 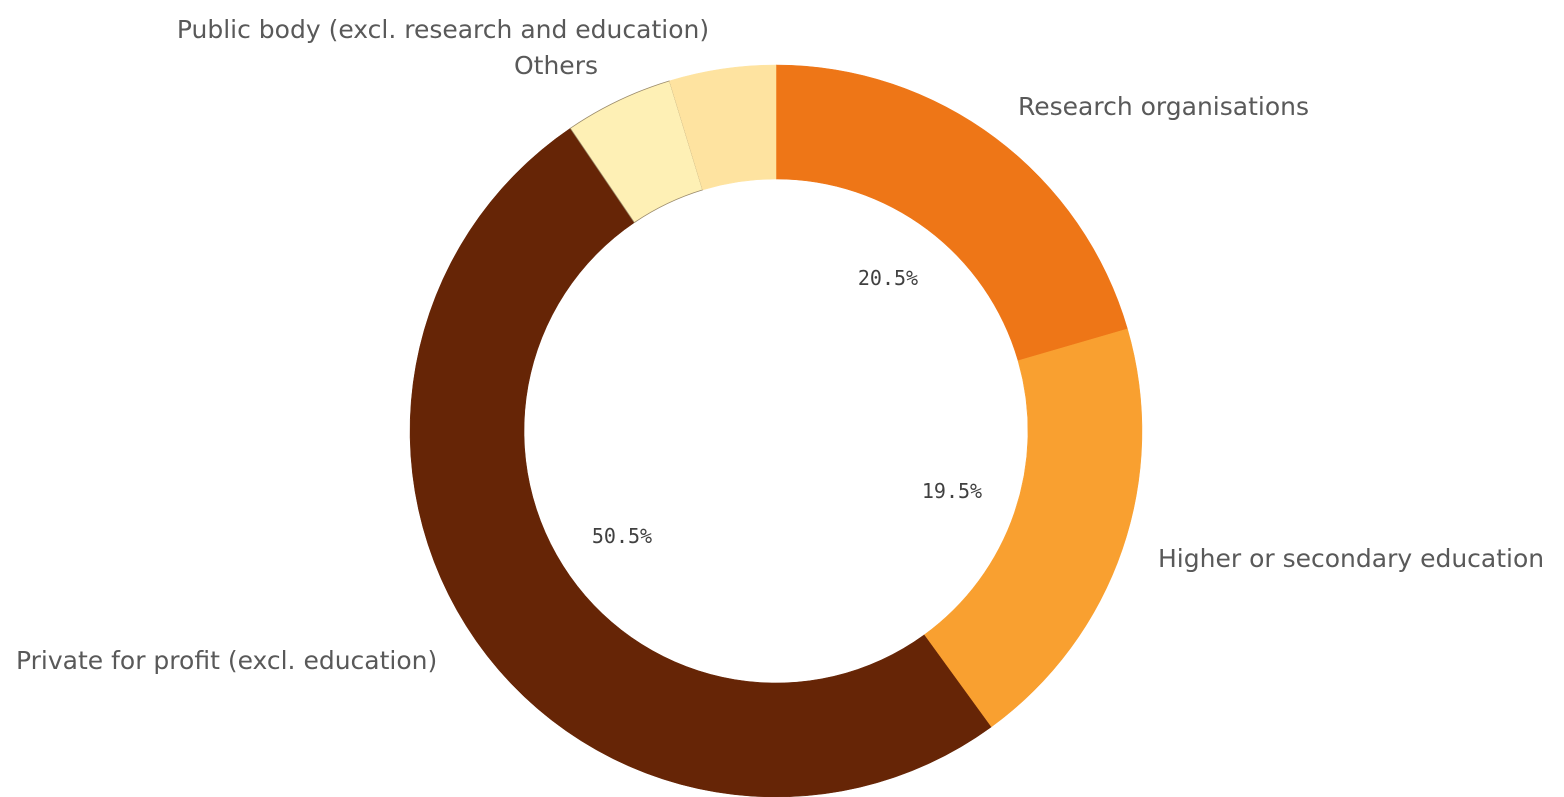 I want to click on slice-category-label: Higher or secondary education, so click(x=1351, y=558).